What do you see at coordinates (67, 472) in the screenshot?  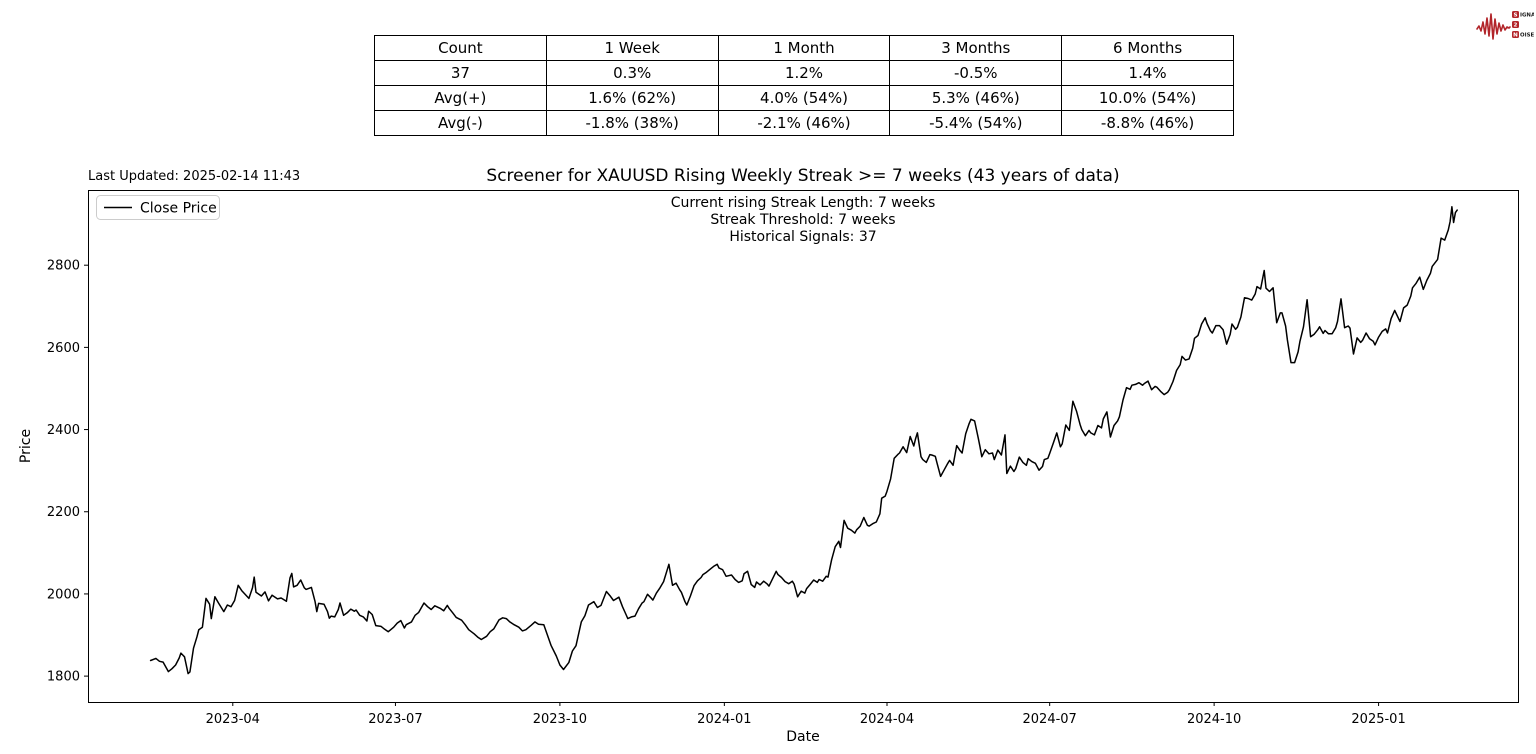 I see `y-axis-ticks: 1800 2000 2200 2400 2600 2800` at bounding box center [67, 472].